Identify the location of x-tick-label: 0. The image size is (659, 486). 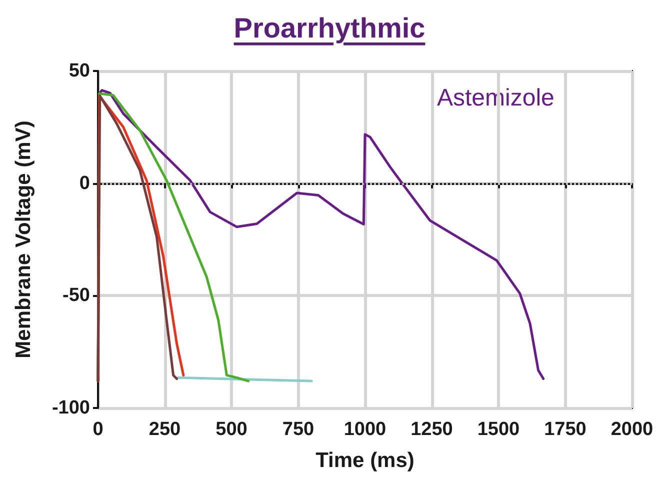
(98, 429).